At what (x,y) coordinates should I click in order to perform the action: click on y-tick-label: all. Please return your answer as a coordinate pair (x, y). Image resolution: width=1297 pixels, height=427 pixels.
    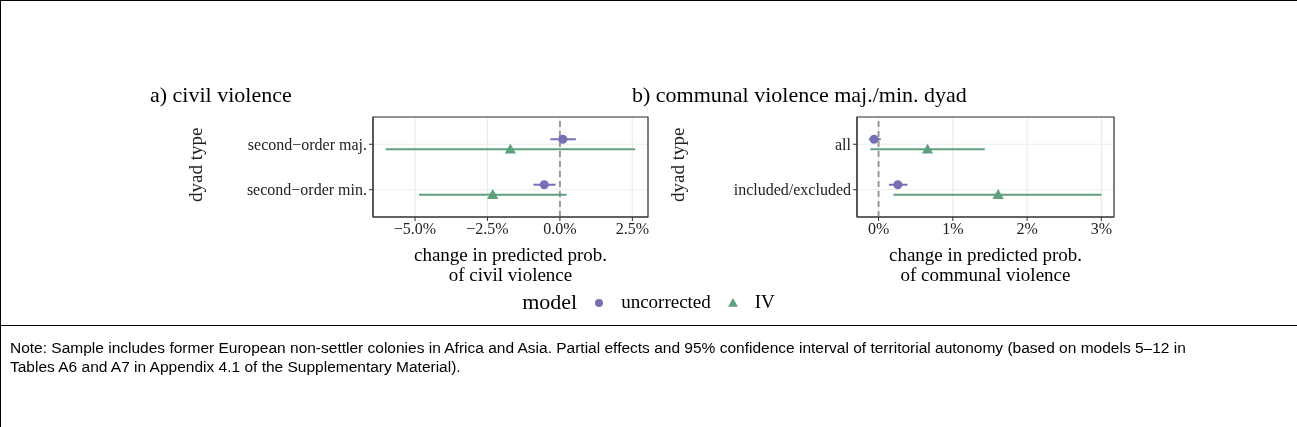
    Looking at the image, I should click on (843, 144).